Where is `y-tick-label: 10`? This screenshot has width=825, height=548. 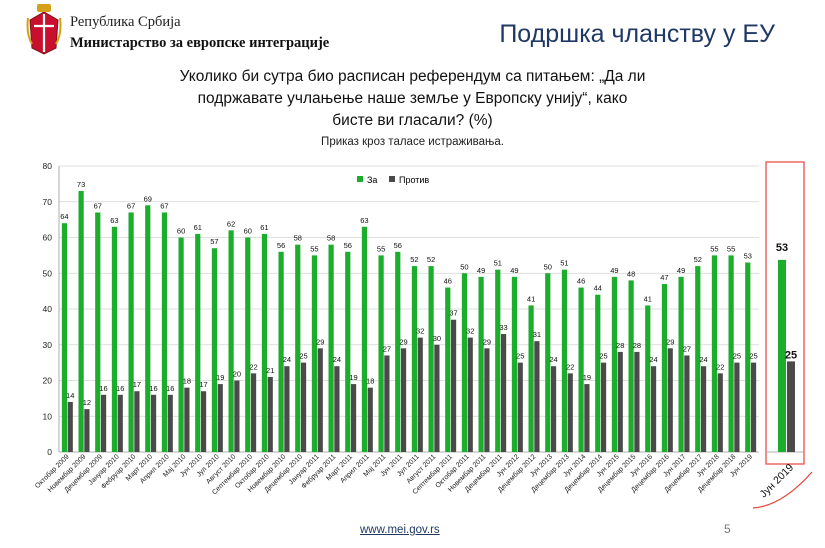
y-tick-label: 10 is located at coordinates (48, 416).